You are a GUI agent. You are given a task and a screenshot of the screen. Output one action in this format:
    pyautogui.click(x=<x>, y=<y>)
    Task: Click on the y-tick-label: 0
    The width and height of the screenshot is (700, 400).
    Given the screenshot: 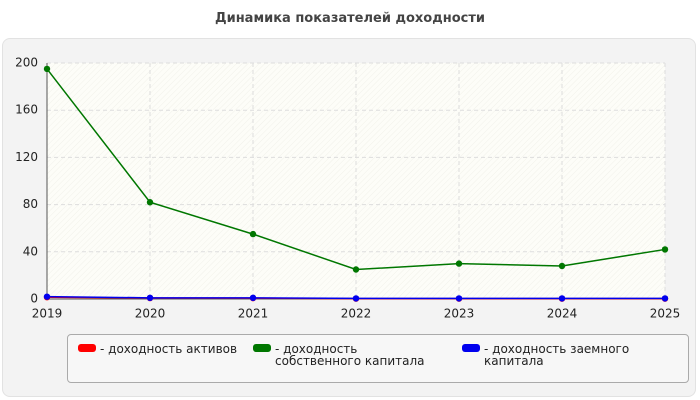 What is the action you would take?
    pyautogui.click(x=34, y=299)
    